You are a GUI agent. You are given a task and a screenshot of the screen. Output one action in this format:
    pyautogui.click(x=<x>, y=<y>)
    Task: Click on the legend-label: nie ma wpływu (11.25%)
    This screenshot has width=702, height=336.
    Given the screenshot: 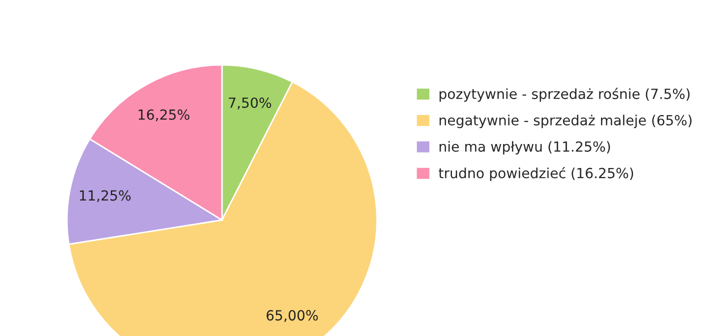 What is the action you would take?
    pyautogui.click(x=525, y=148)
    